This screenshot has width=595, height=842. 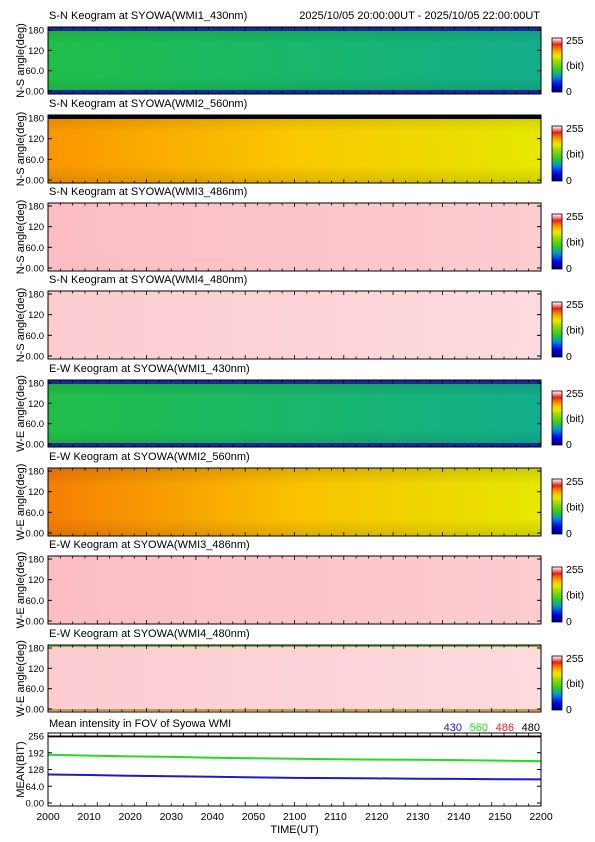 I want to click on panel-title: S-N Keogram at SYOWA(WMI3_486nm), so click(x=148, y=192).